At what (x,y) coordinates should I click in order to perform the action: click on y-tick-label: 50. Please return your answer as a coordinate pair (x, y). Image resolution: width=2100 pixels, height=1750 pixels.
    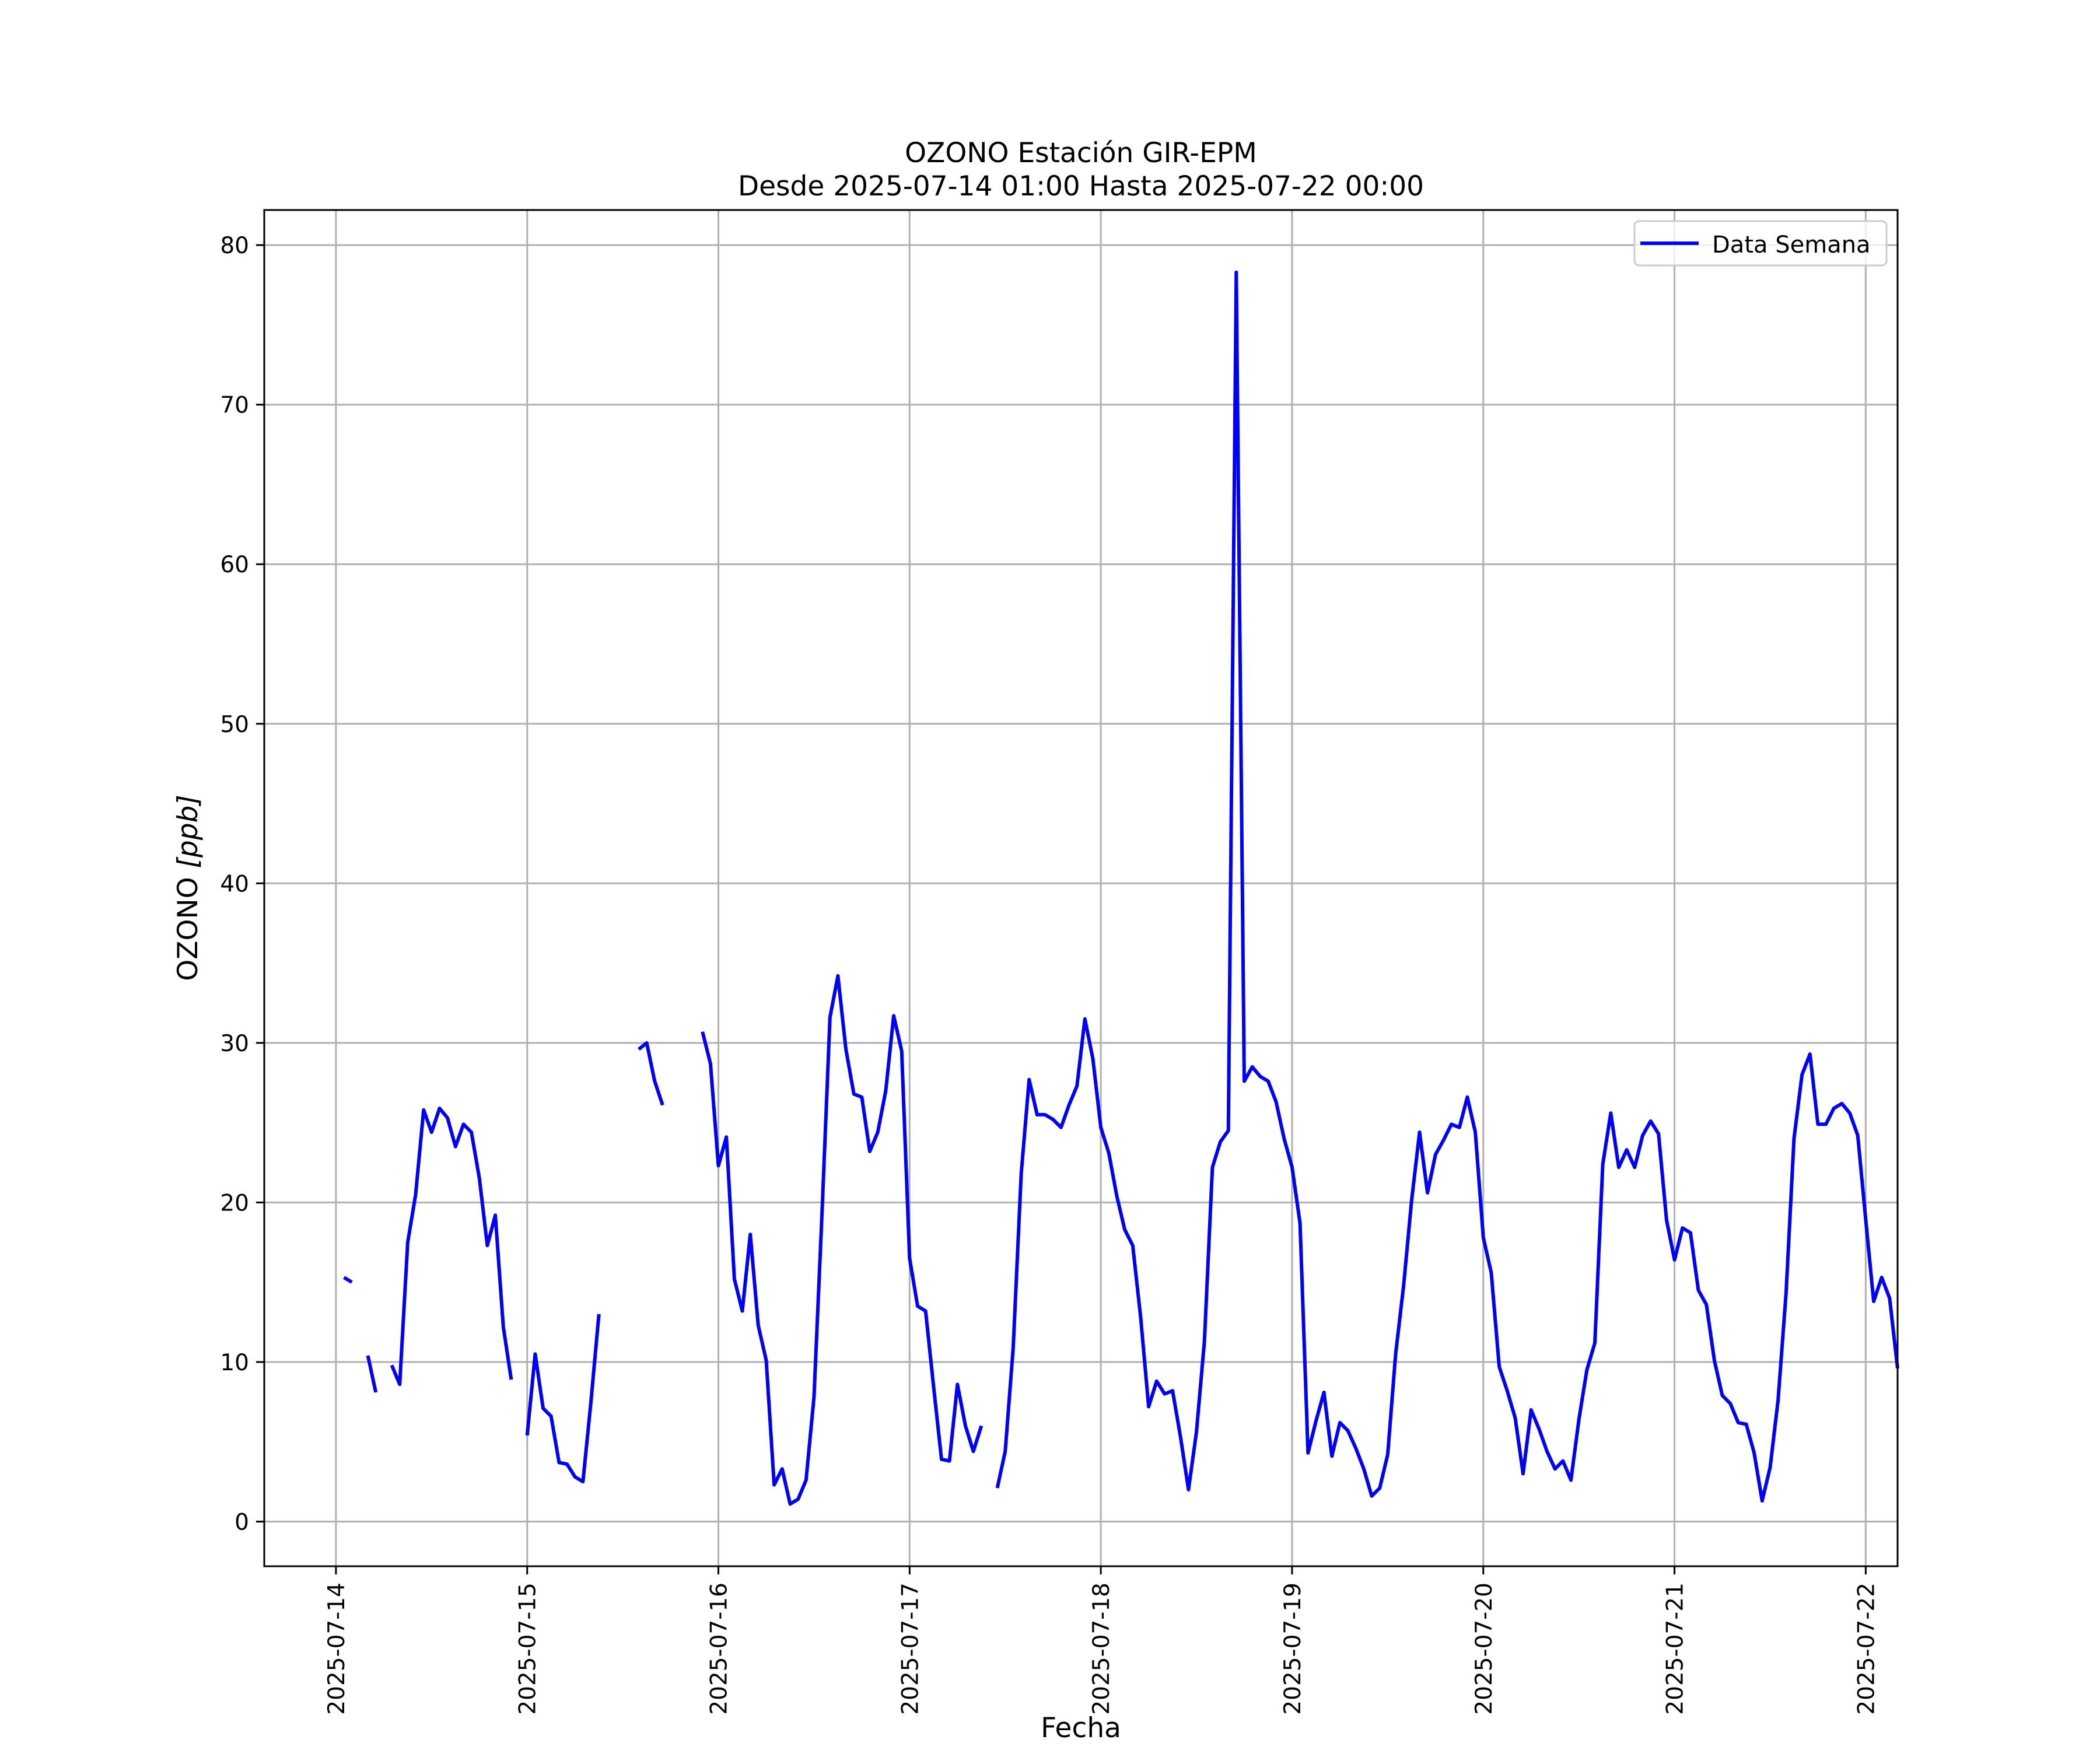
    Looking at the image, I should click on (235, 725).